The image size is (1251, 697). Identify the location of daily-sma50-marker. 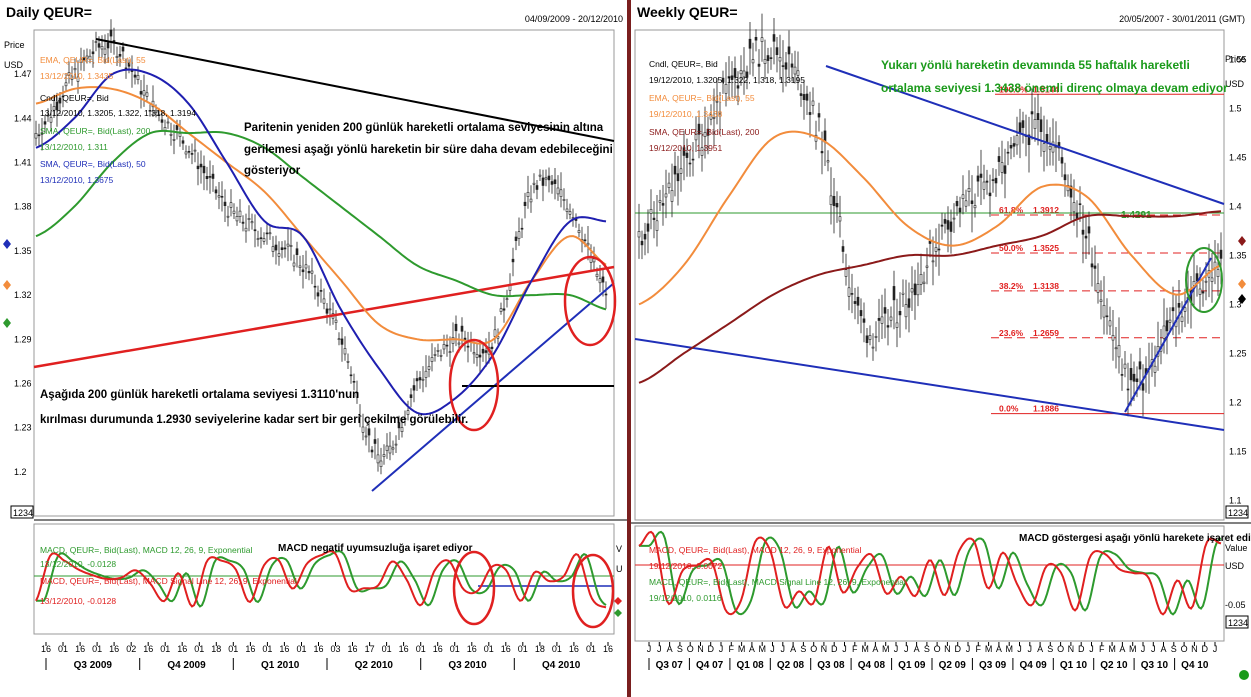
(7, 244).